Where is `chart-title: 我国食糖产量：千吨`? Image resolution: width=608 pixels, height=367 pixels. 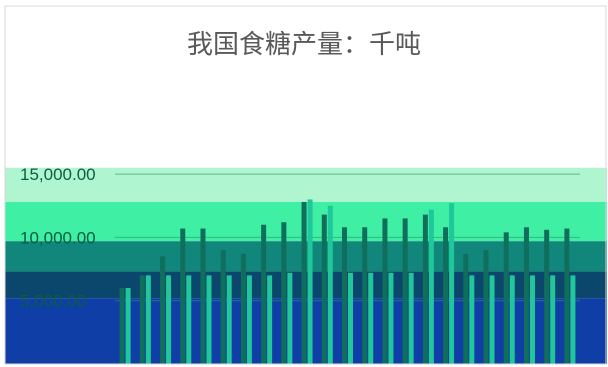 chart-title: 我国食糖产量：千吨 is located at coordinates (303, 45).